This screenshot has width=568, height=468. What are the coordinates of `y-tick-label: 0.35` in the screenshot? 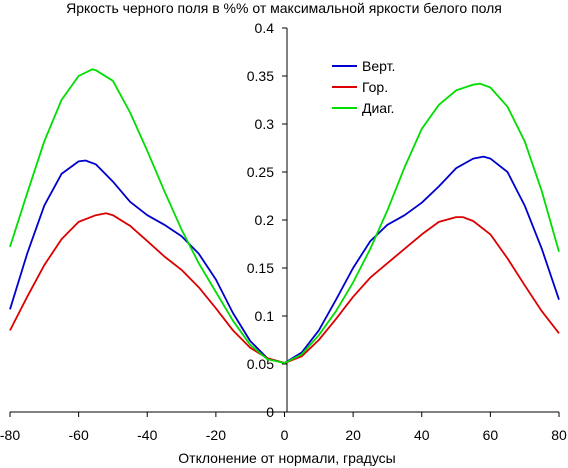 It's located at (260, 76).